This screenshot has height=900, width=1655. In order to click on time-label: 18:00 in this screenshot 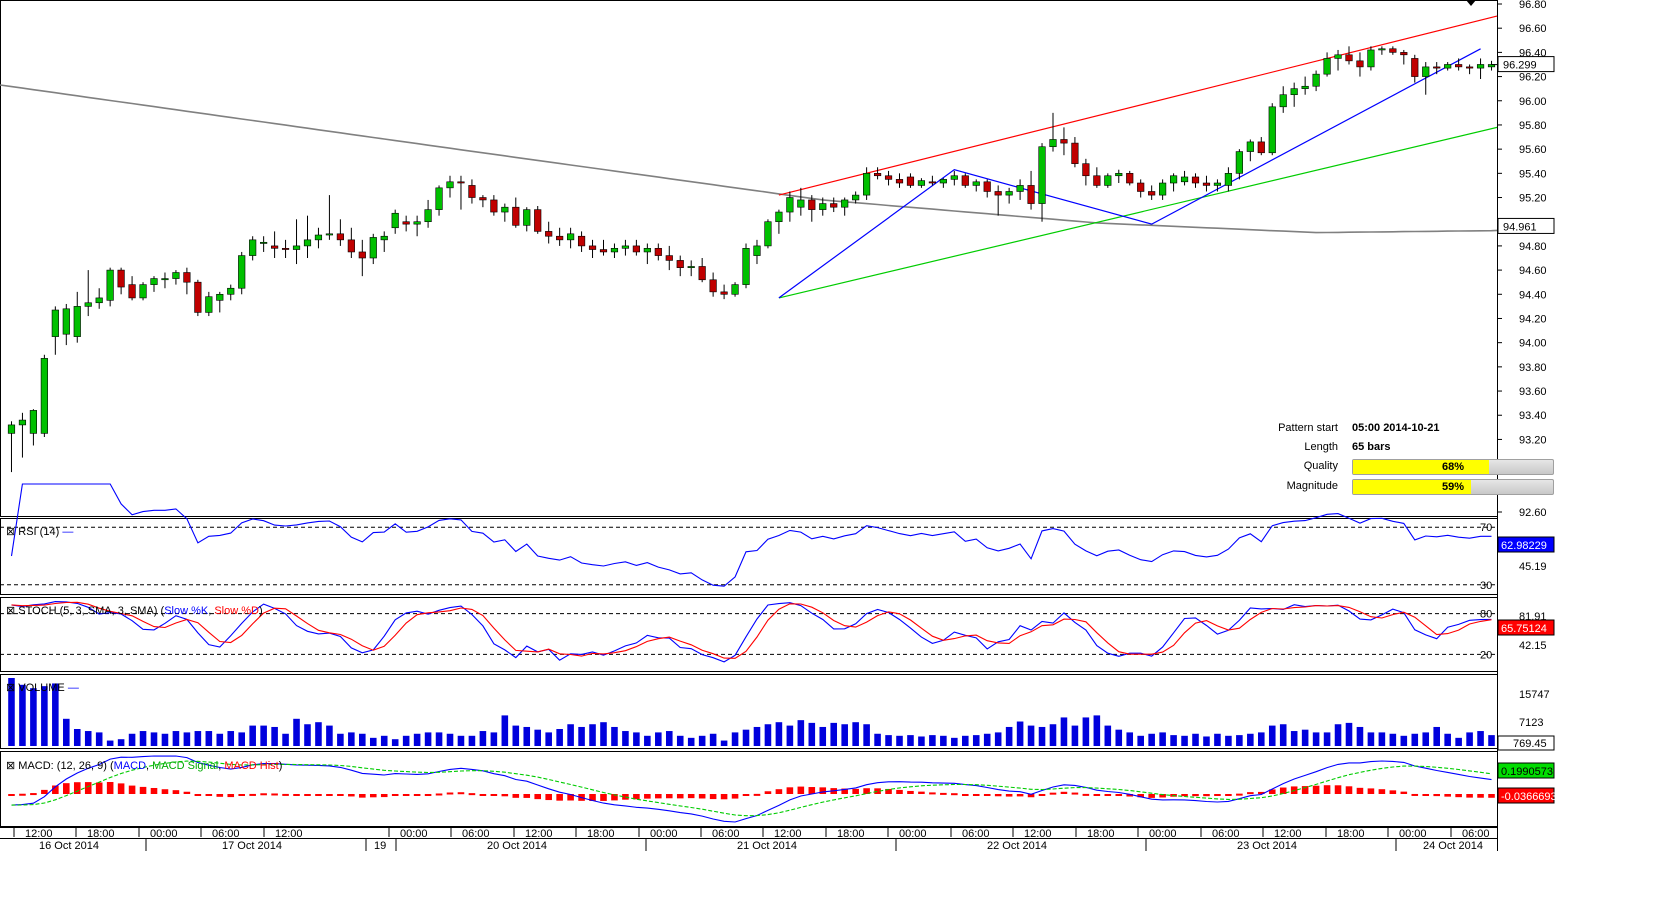, I will do `click(851, 834)`.